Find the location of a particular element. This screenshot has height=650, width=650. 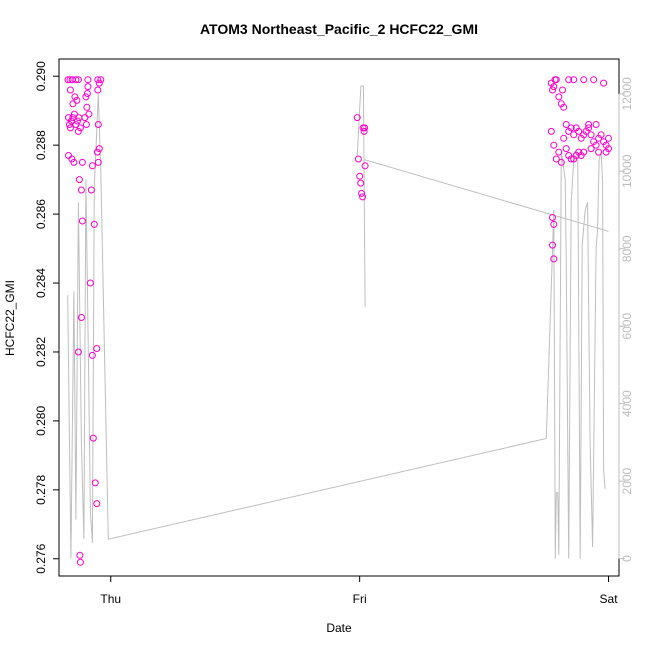

y2-tick-label: 12000 is located at coordinates (627, 94).